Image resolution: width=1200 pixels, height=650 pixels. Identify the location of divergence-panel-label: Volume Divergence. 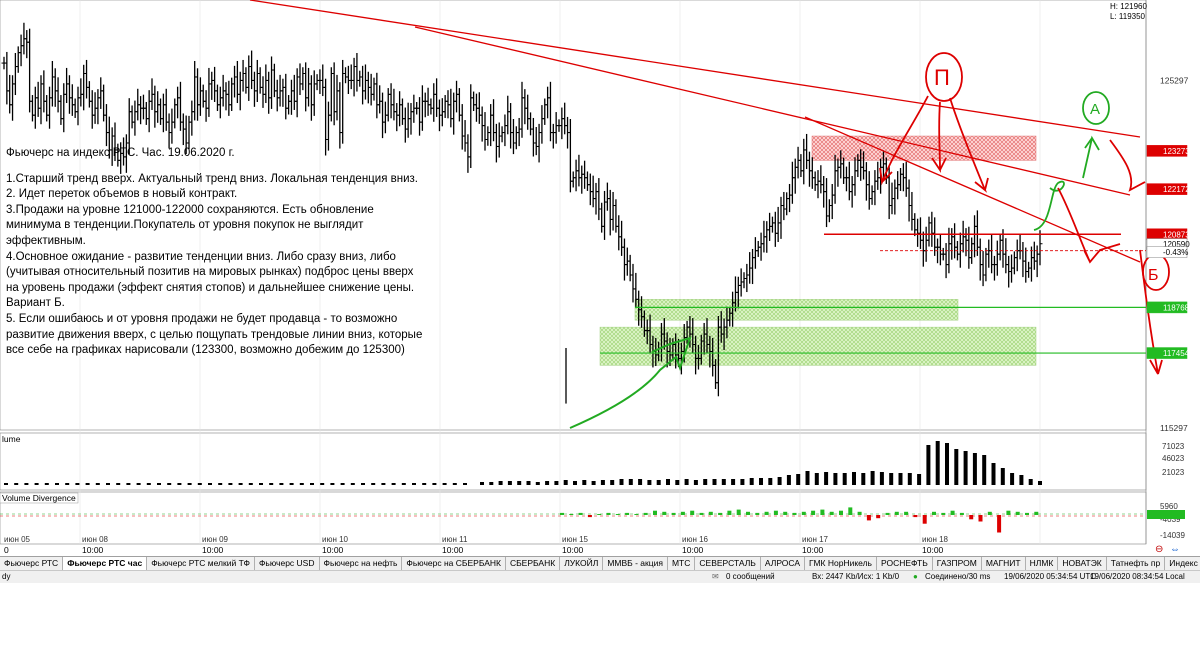
(39, 498).